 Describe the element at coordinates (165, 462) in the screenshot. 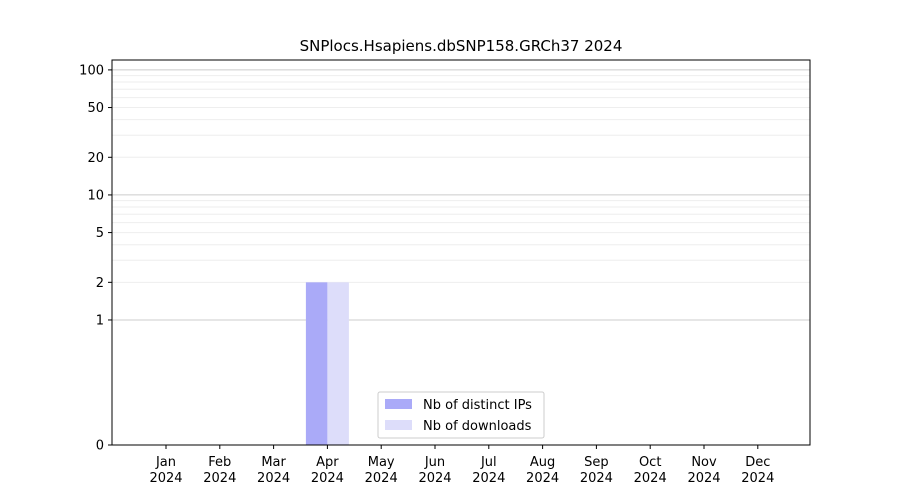

I see `x-tick-label-month: Jan` at that location.